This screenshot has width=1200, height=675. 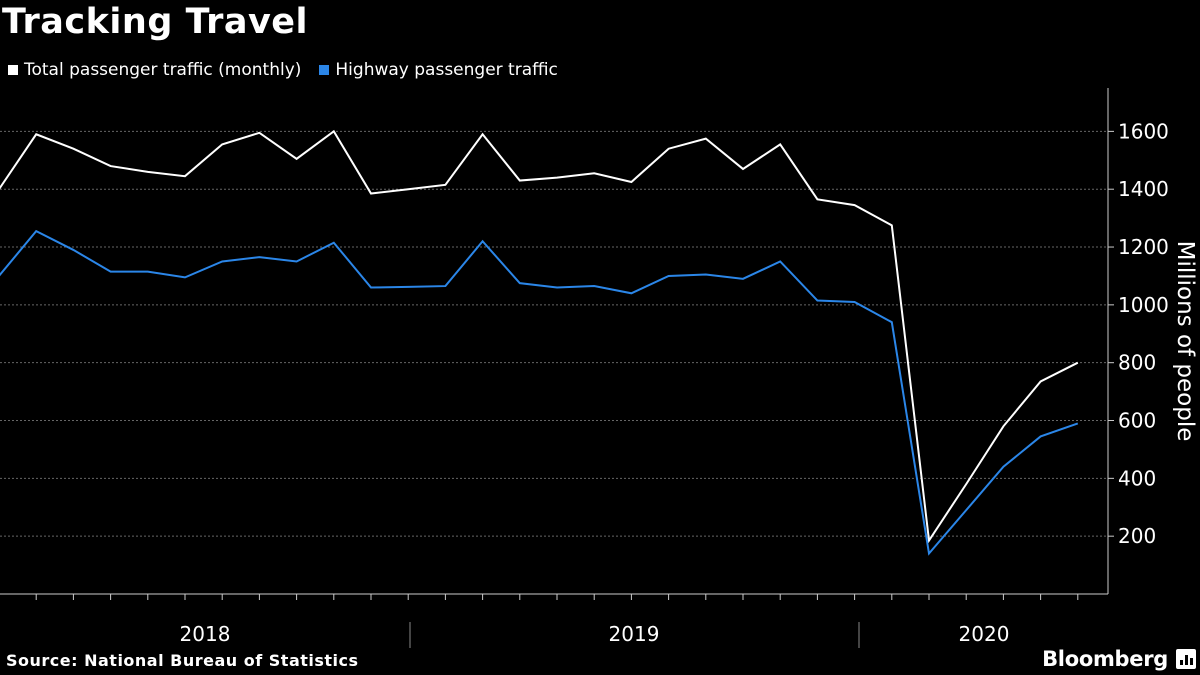 What do you see at coordinates (1137, 421) in the screenshot?
I see `y-tick-label: 600` at bounding box center [1137, 421].